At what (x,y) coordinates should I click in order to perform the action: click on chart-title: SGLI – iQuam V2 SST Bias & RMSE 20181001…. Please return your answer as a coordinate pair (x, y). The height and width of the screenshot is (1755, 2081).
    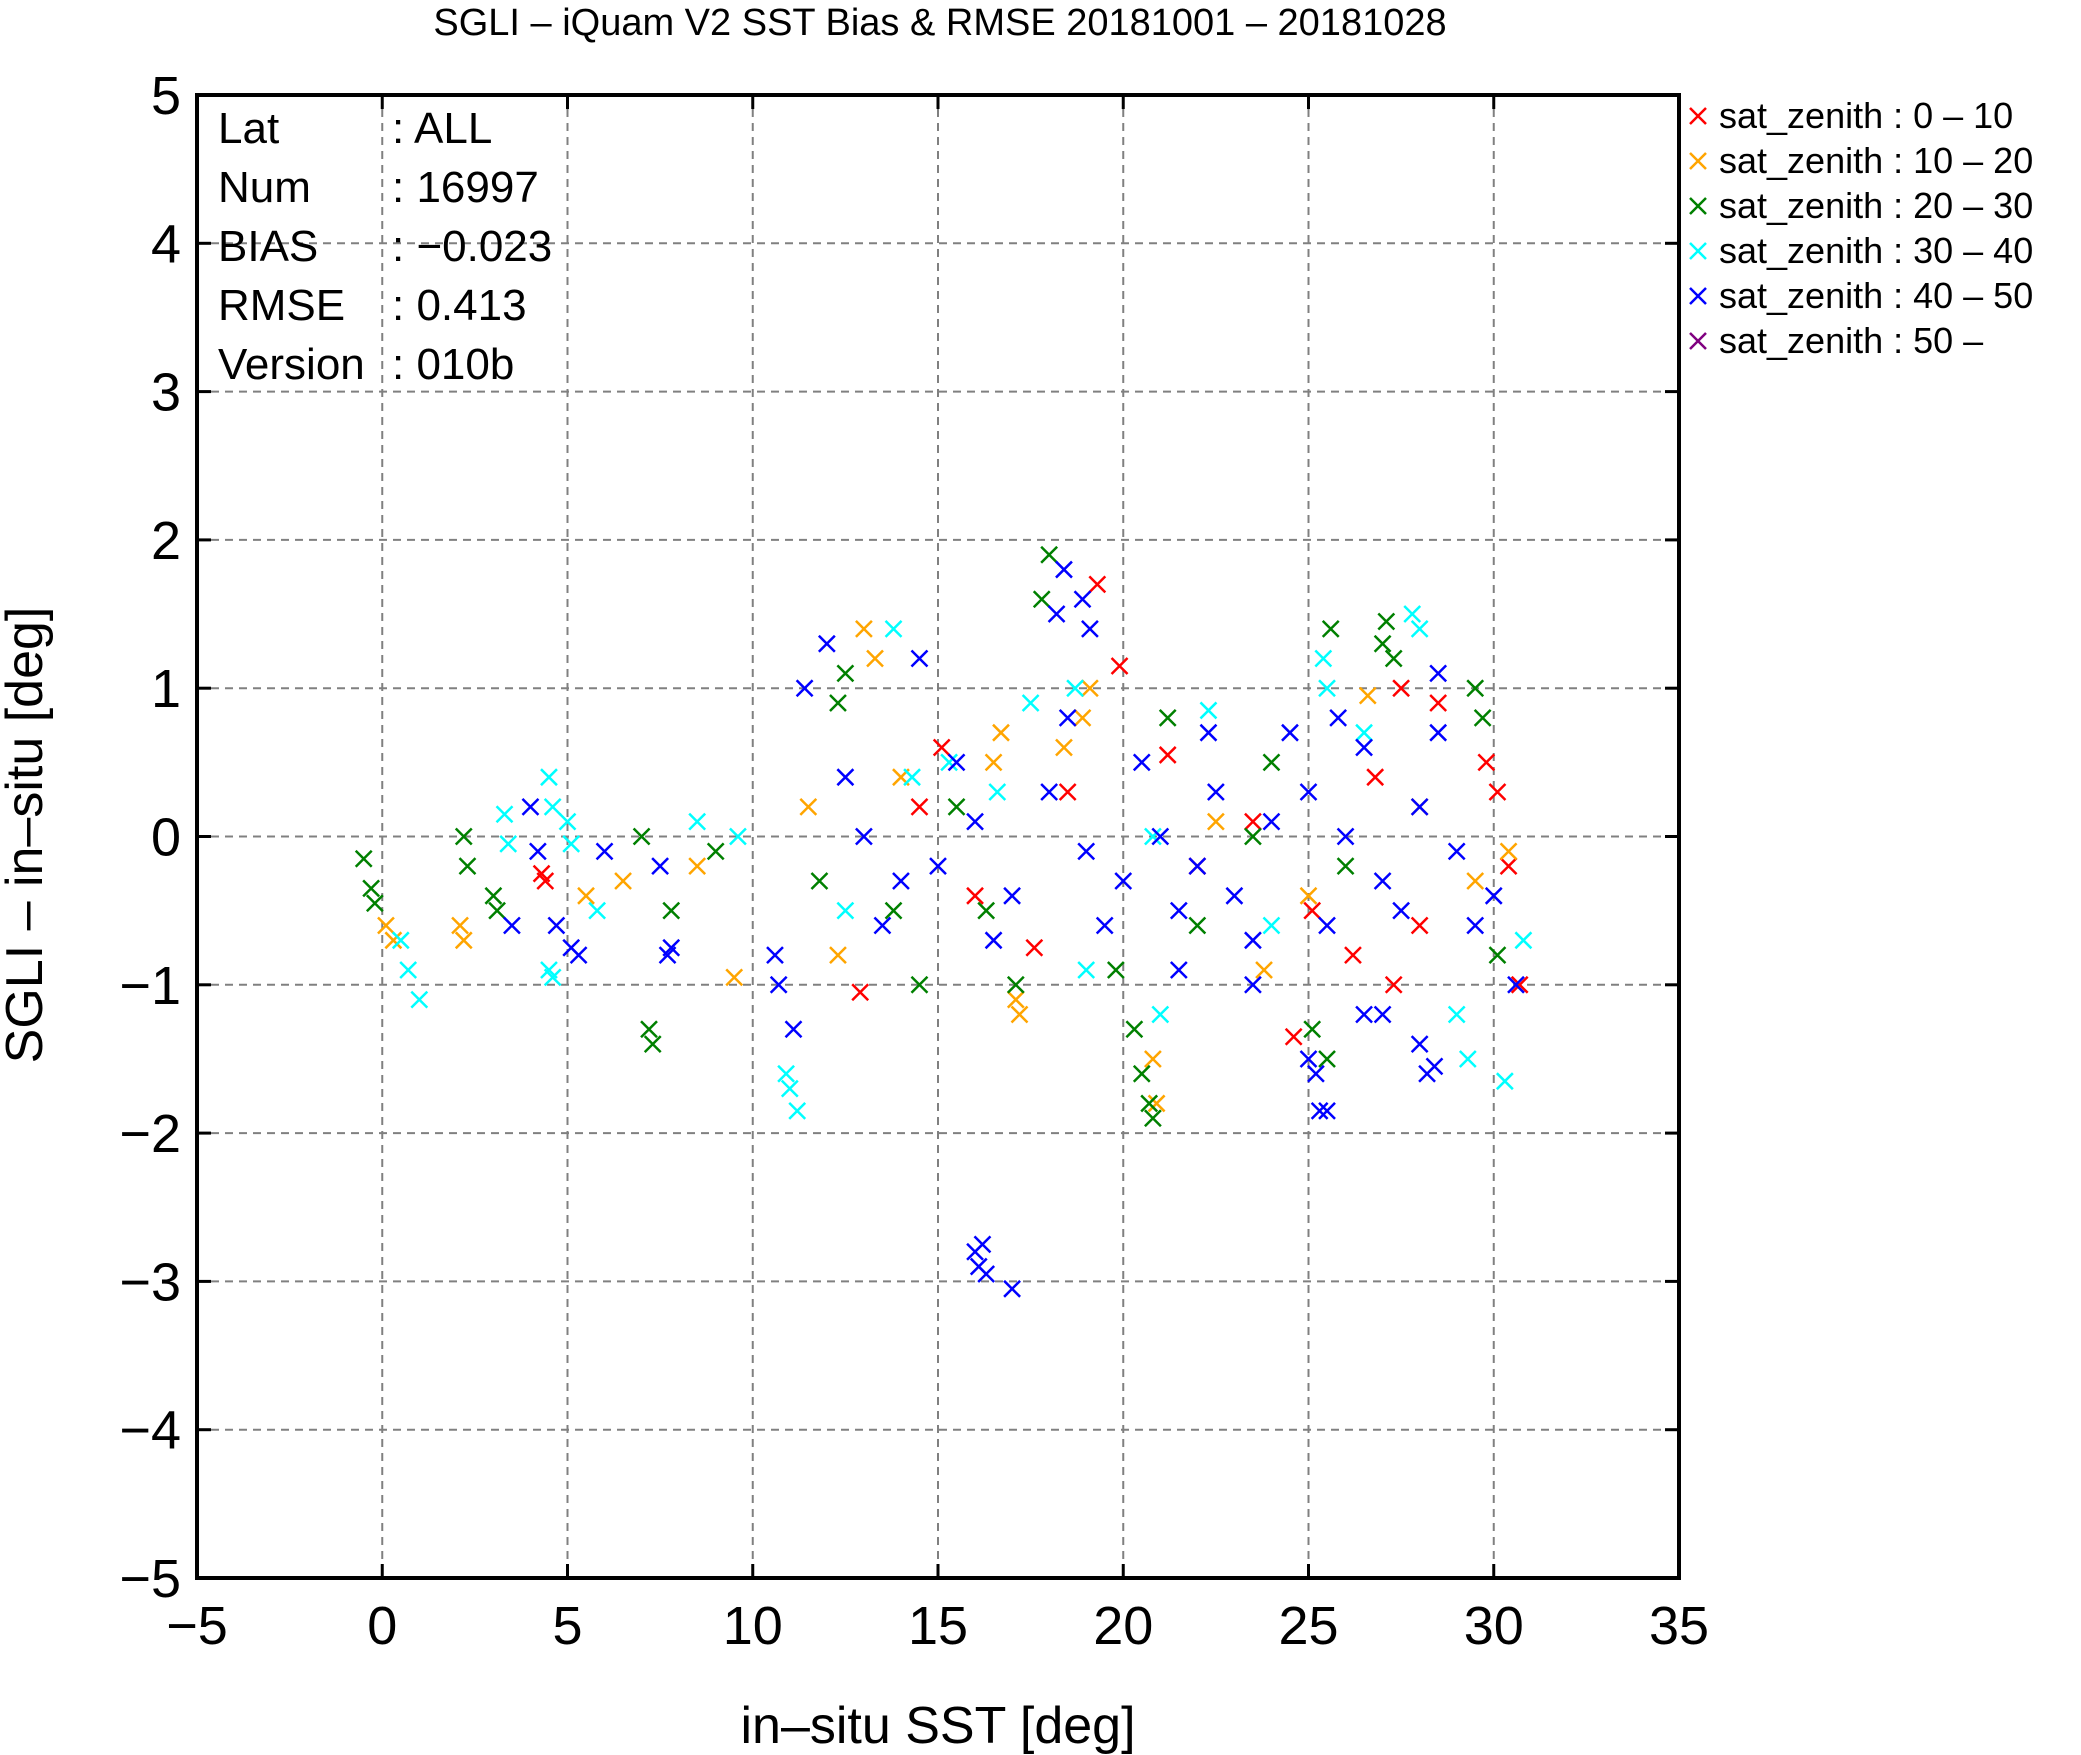
    Looking at the image, I should click on (939, 23).